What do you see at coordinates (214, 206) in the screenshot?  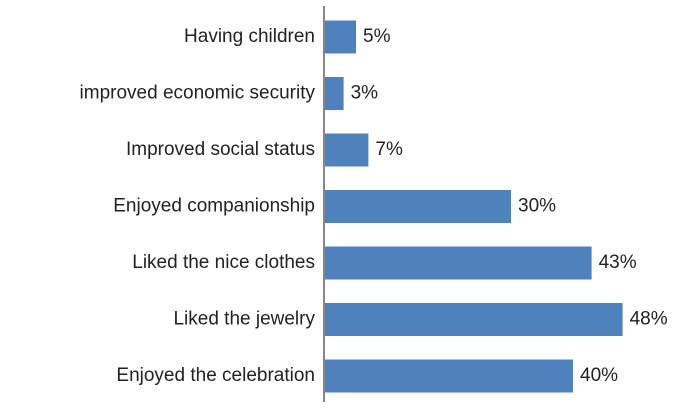 I see `category-label-3: Enjoyed companionship` at bounding box center [214, 206].